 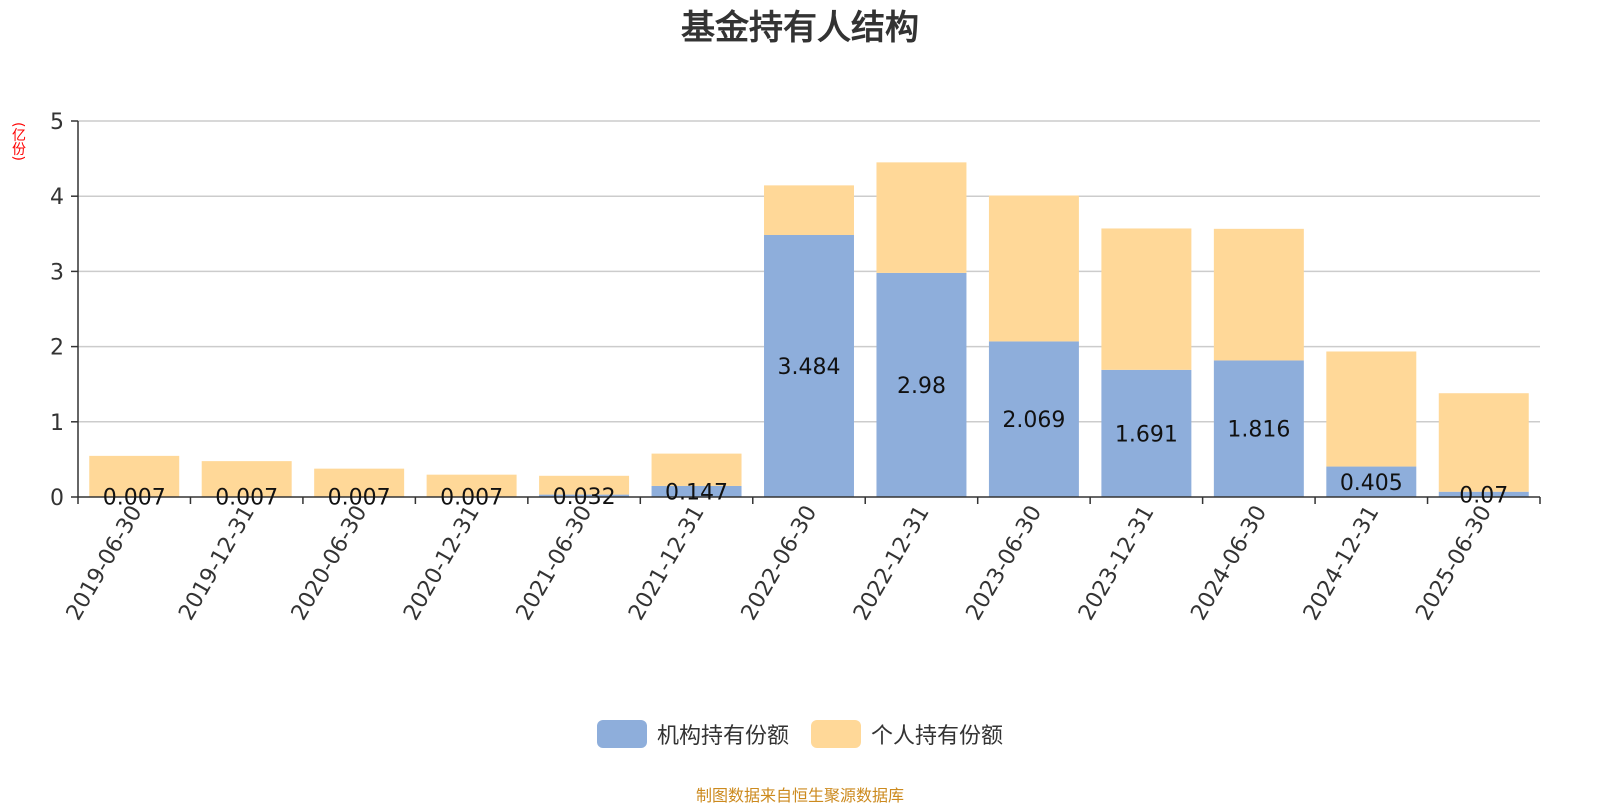 What do you see at coordinates (217, 563) in the screenshot?
I see `x-tick-label: 2019-12-31` at bounding box center [217, 563].